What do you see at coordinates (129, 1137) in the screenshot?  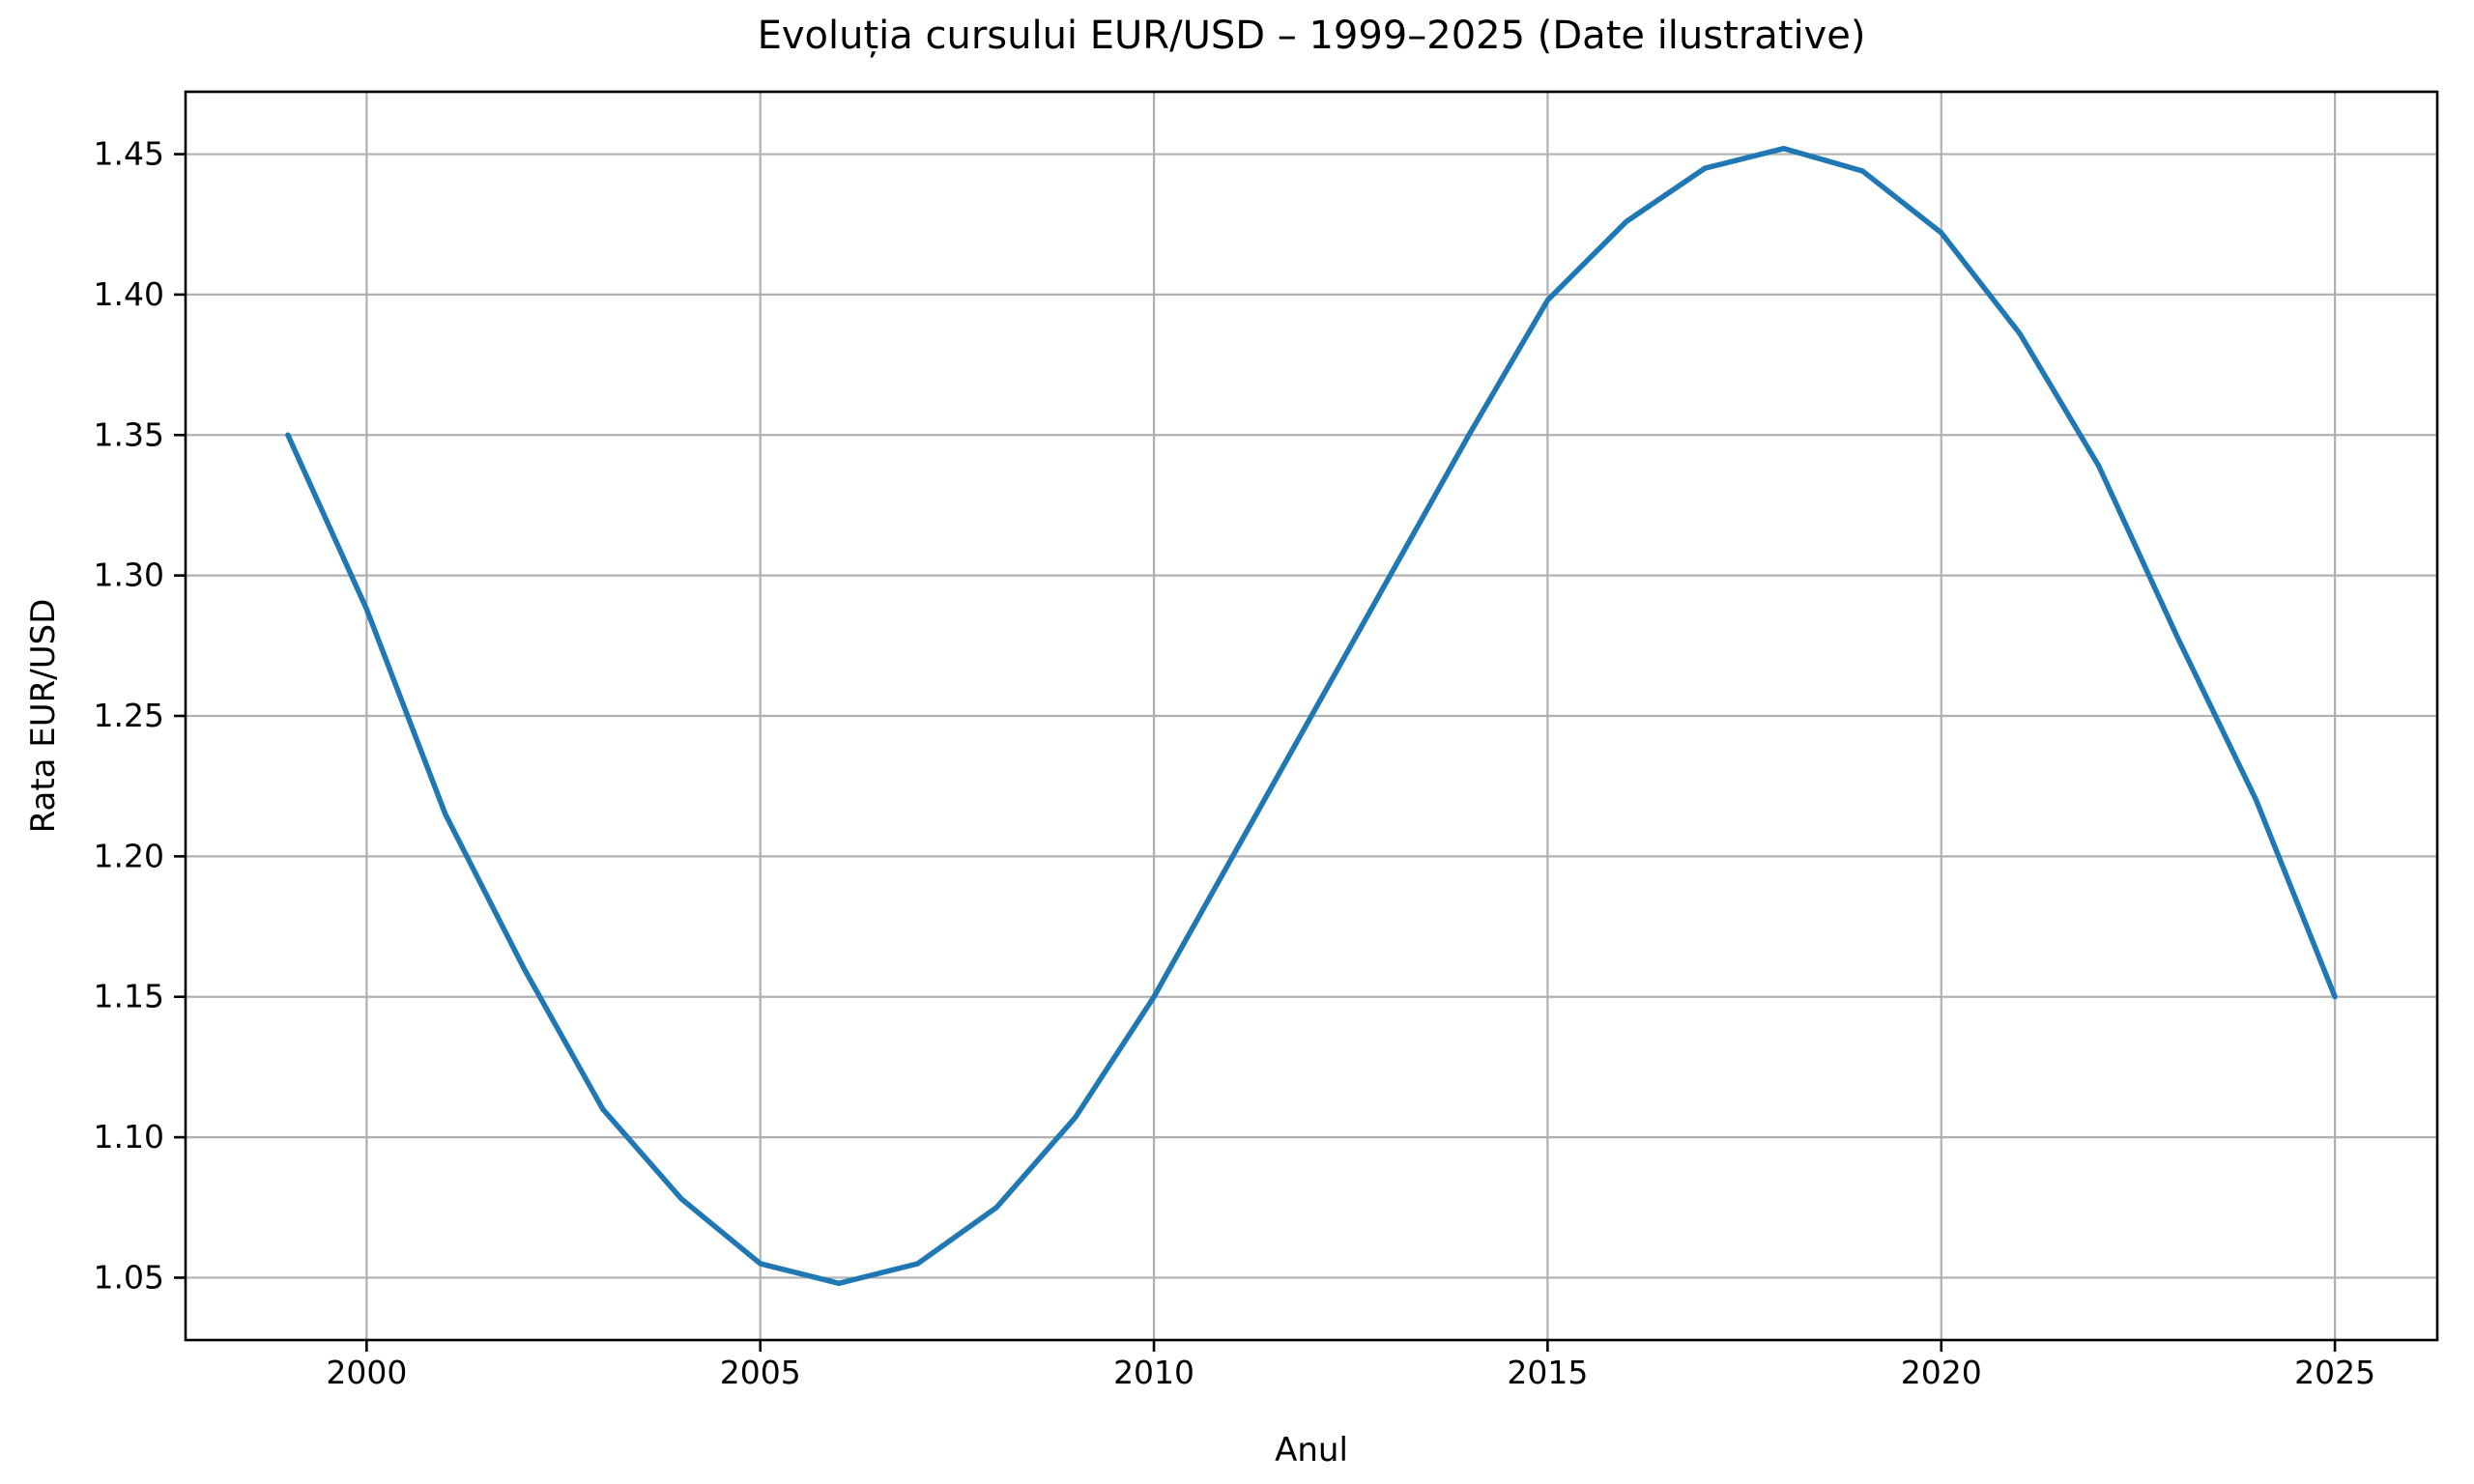 I see `y-tick-label-1.10: 1.10` at bounding box center [129, 1137].